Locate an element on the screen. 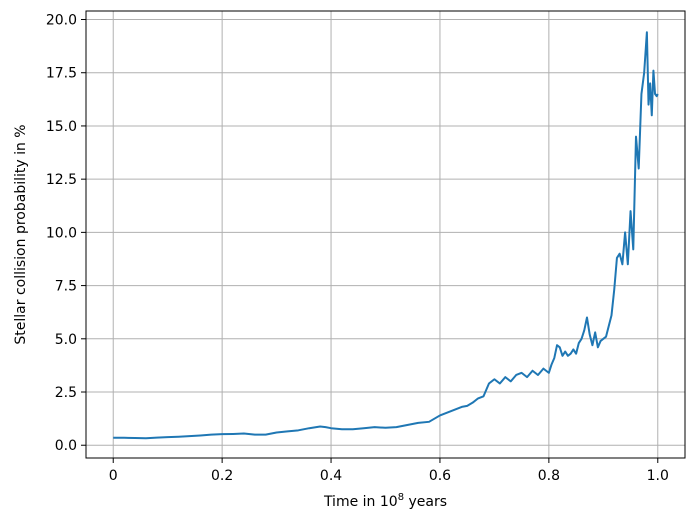 The image size is (688, 511). y-tick-label: 2.5 is located at coordinates (66, 393).